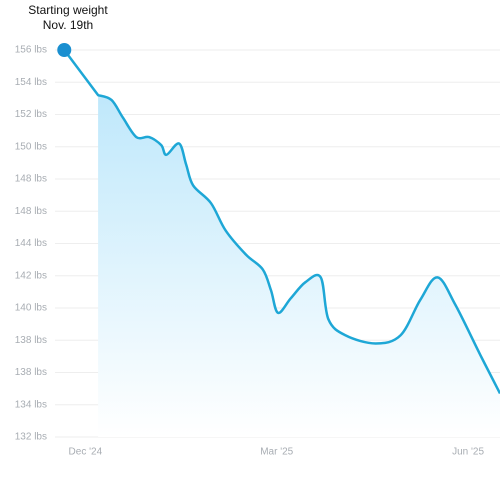  I want to click on start-point, so click(64, 50).